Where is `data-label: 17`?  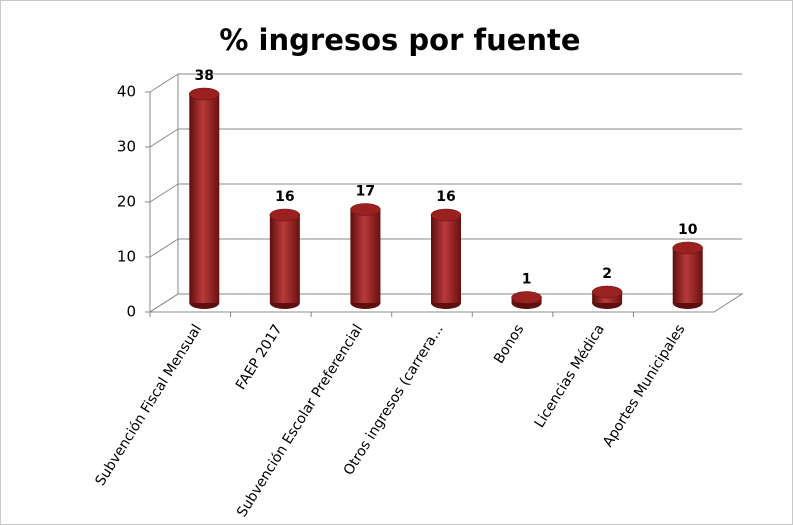
data-label: 17 is located at coordinates (365, 192).